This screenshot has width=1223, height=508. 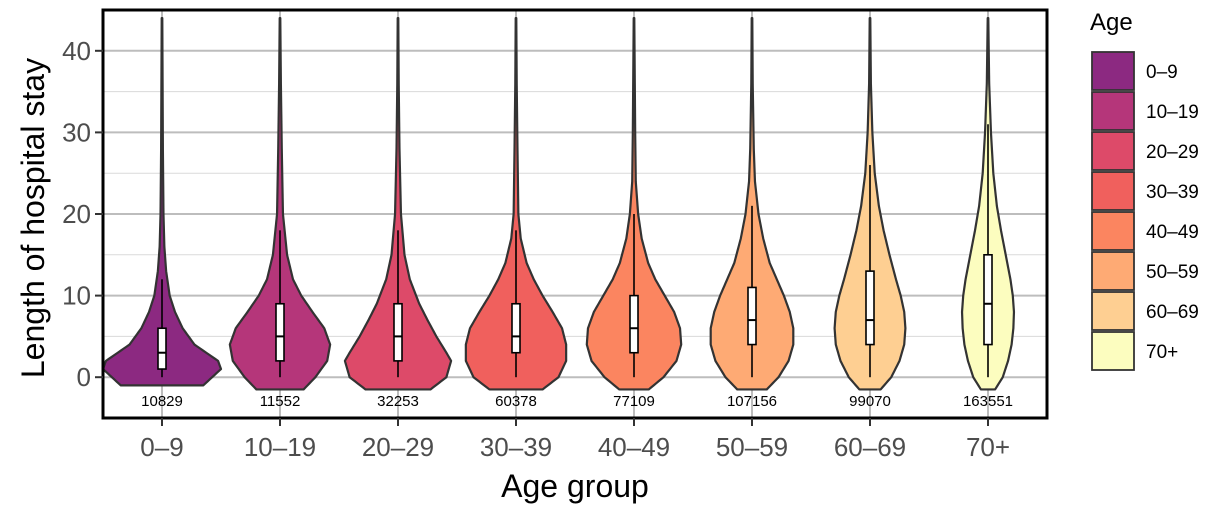 What do you see at coordinates (76, 296) in the screenshot?
I see `y-tick-label: 10` at bounding box center [76, 296].